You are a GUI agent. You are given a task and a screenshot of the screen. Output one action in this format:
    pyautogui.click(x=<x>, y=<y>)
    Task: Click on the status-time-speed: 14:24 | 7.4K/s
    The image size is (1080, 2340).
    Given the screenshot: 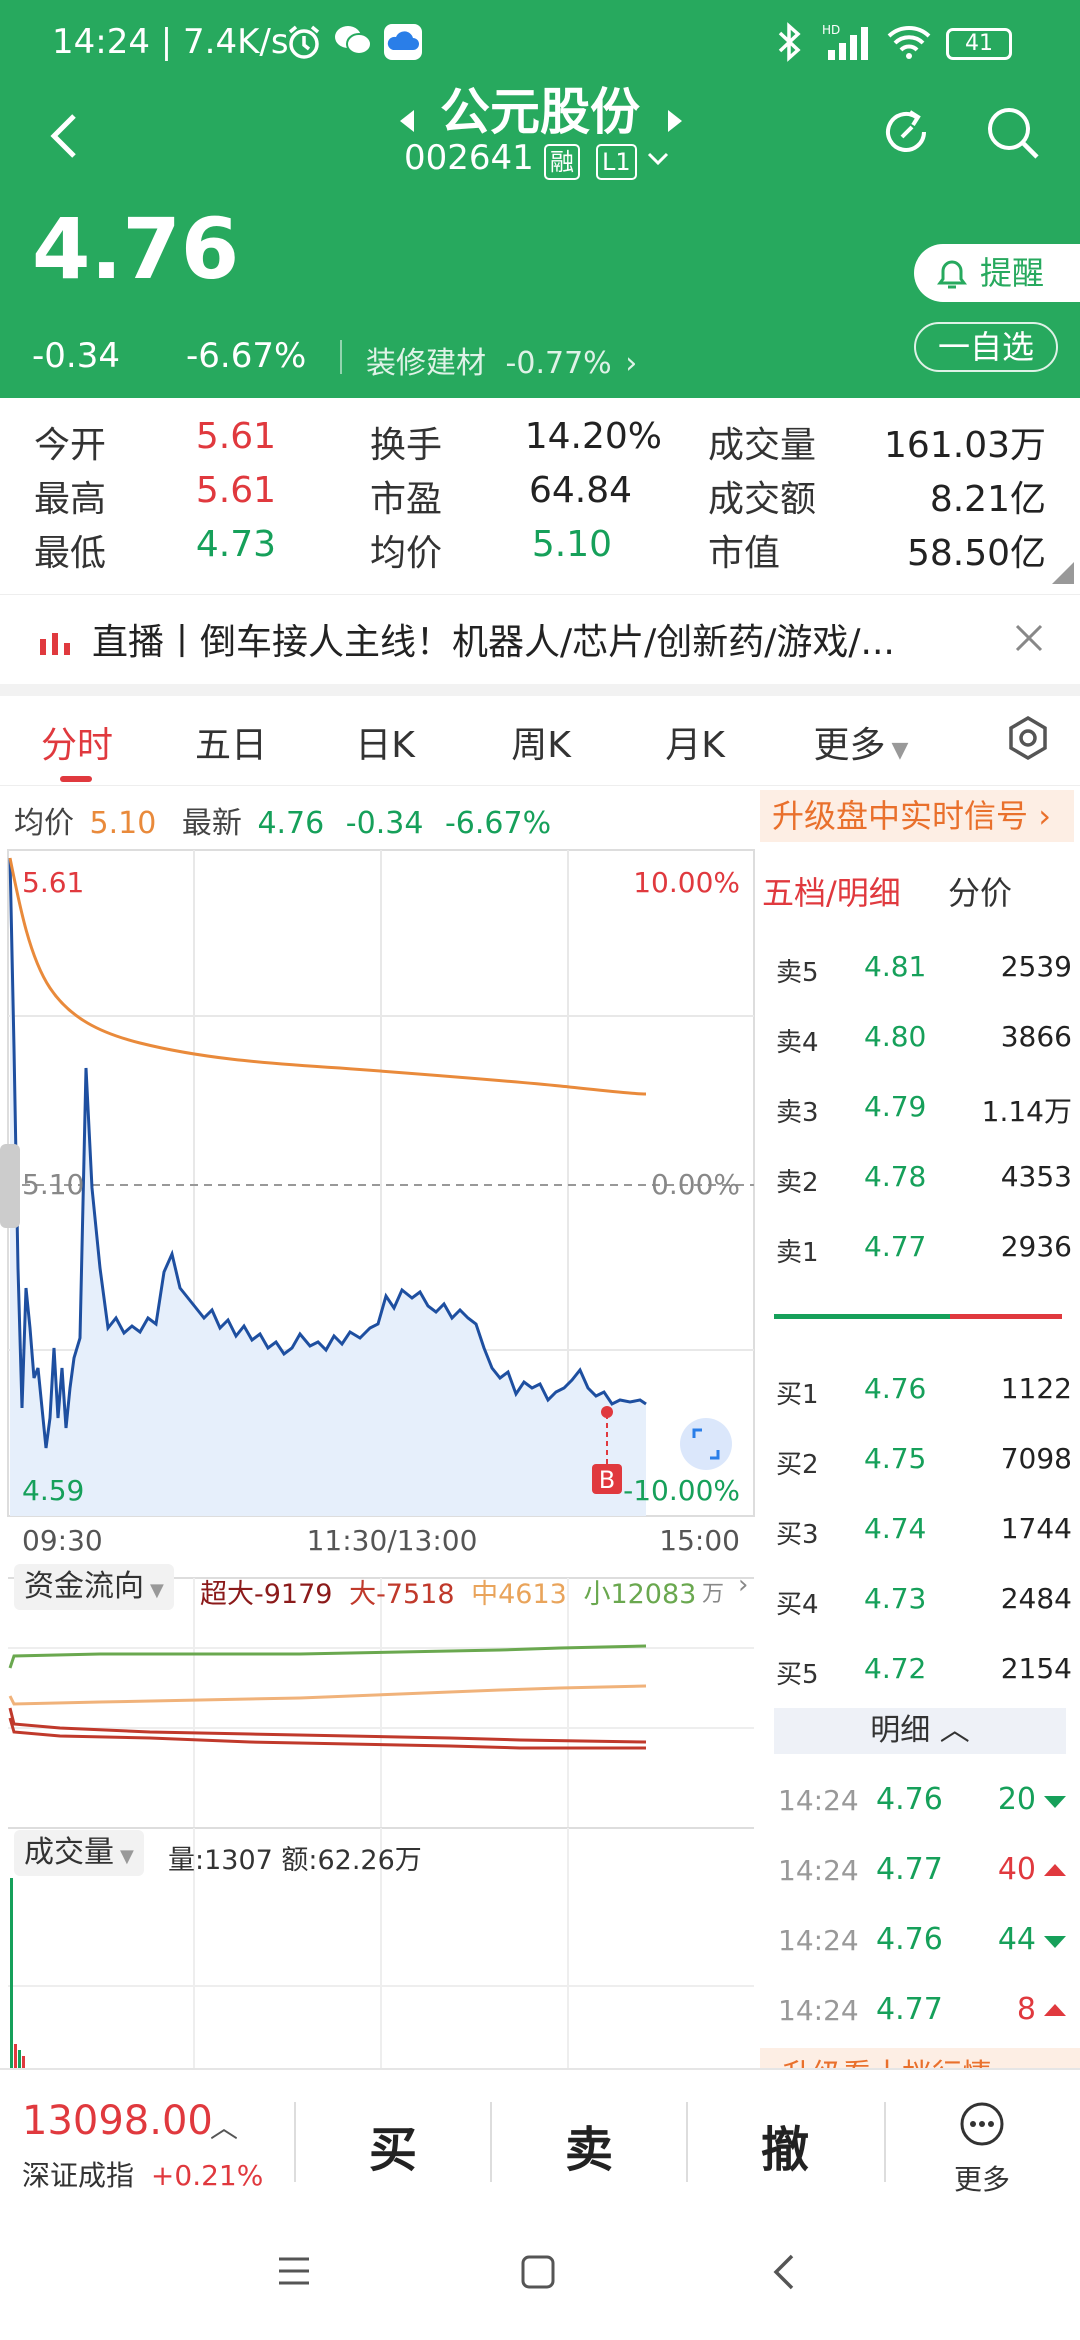 What is the action you would take?
    pyautogui.click(x=170, y=42)
    